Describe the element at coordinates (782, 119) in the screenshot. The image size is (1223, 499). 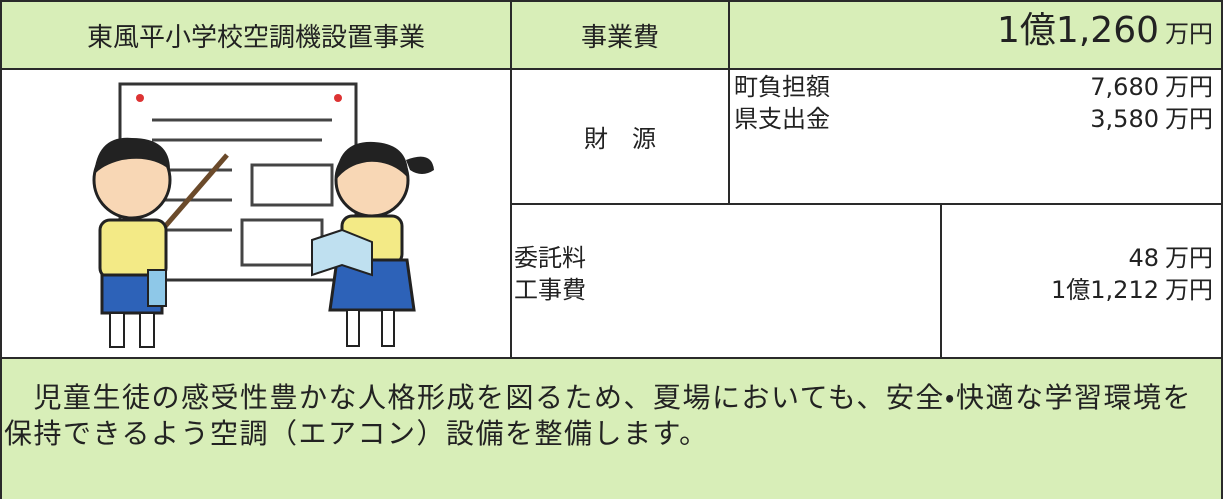
I see `funding-item-label: 県支出金` at that location.